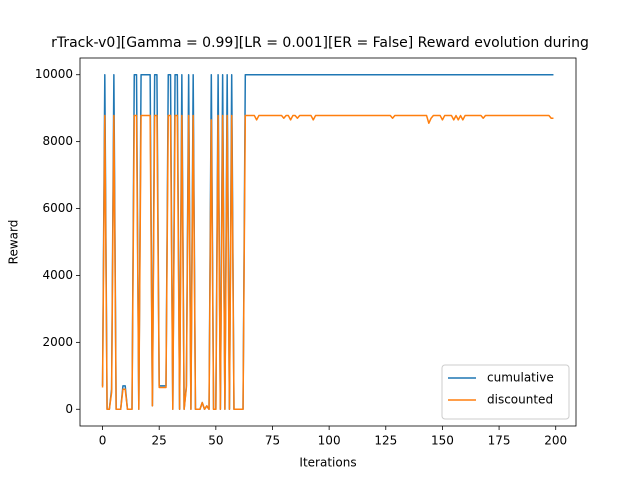  What do you see at coordinates (520, 400) in the screenshot?
I see `legend-label: discounted` at bounding box center [520, 400].